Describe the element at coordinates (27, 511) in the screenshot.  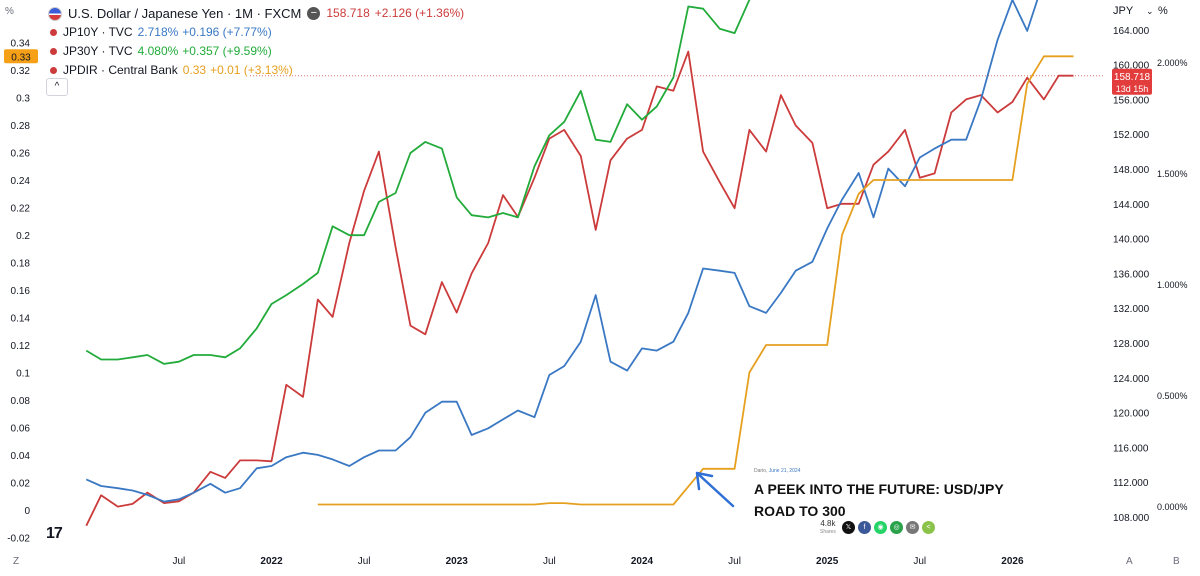
I see `left-axis-tick-label: 0` at that location.